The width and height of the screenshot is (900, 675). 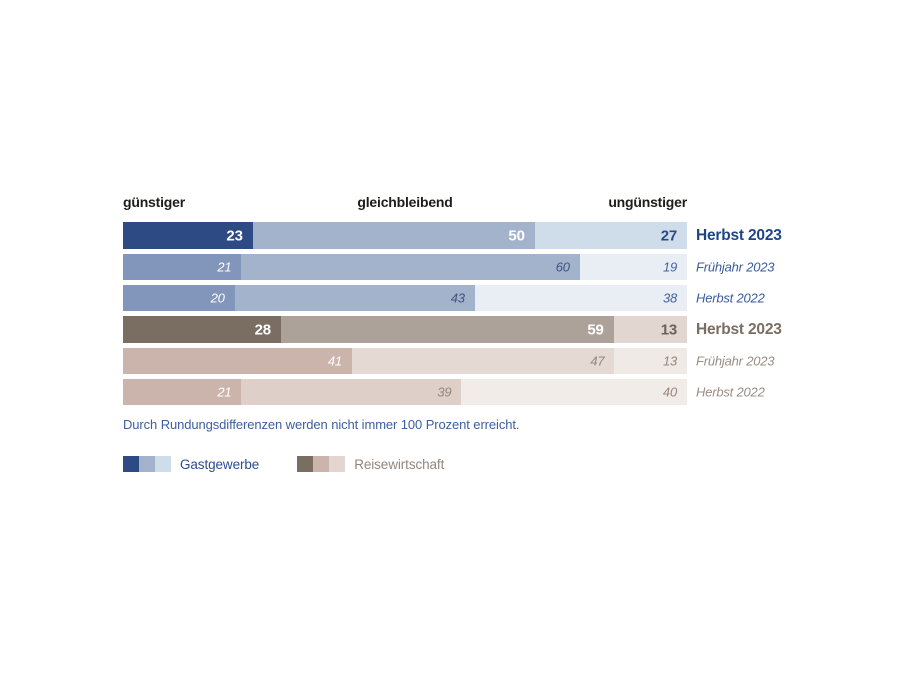 What do you see at coordinates (188, 235) in the screenshot?
I see `bar-segment: 23` at bounding box center [188, 235].